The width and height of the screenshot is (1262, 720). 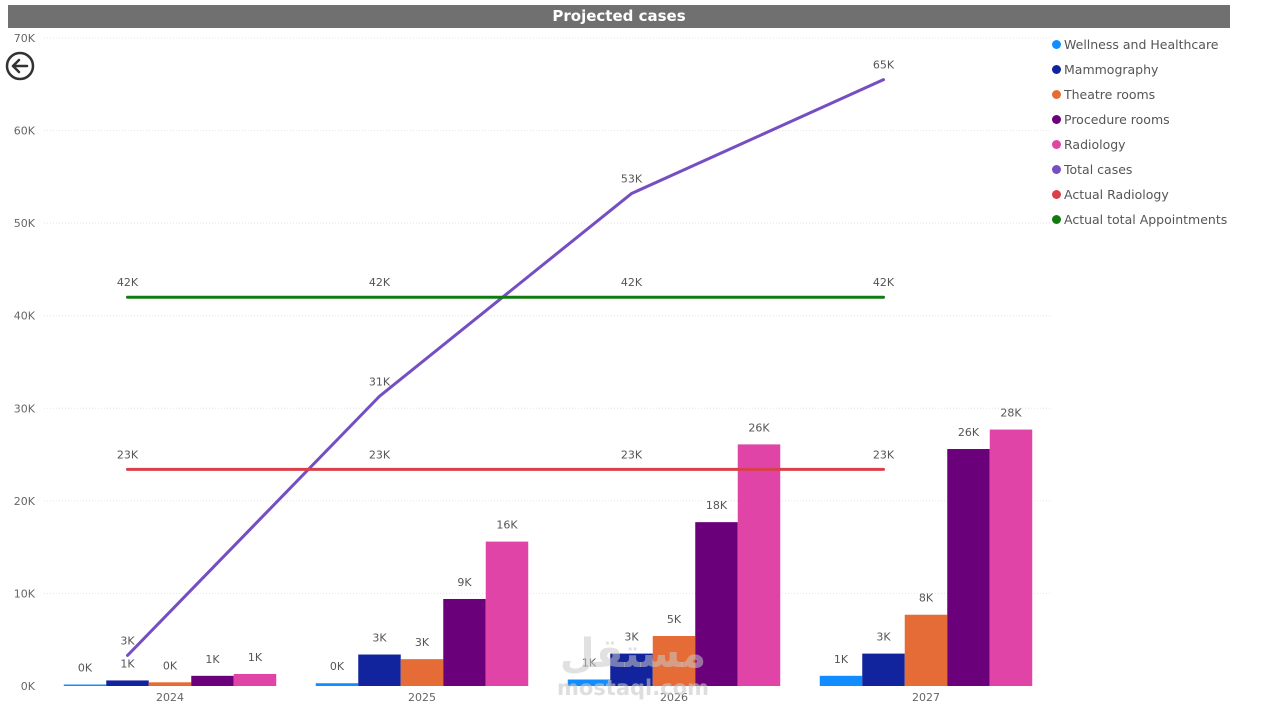 I want to click on legend-label: Total cases, so click(x=1098, y=169).